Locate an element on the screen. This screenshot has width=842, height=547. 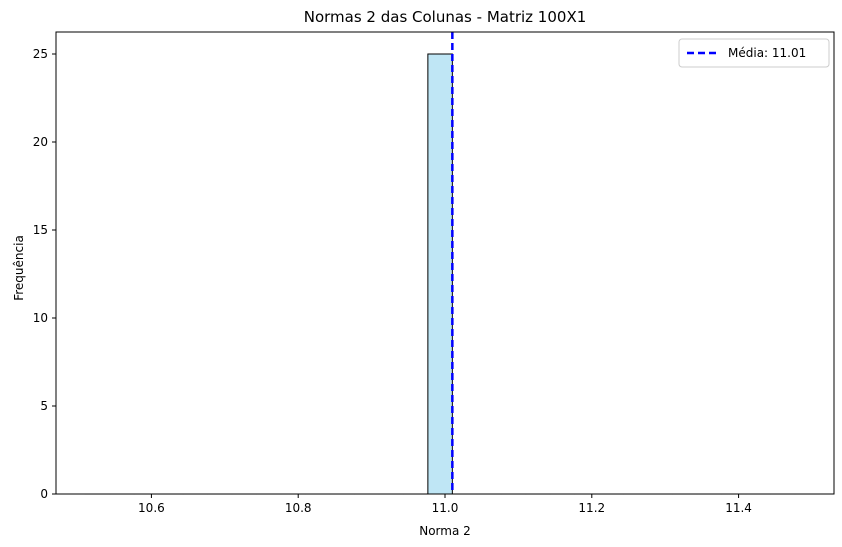
x-tick-label: 11.2 is located at coordinates (591, 508).